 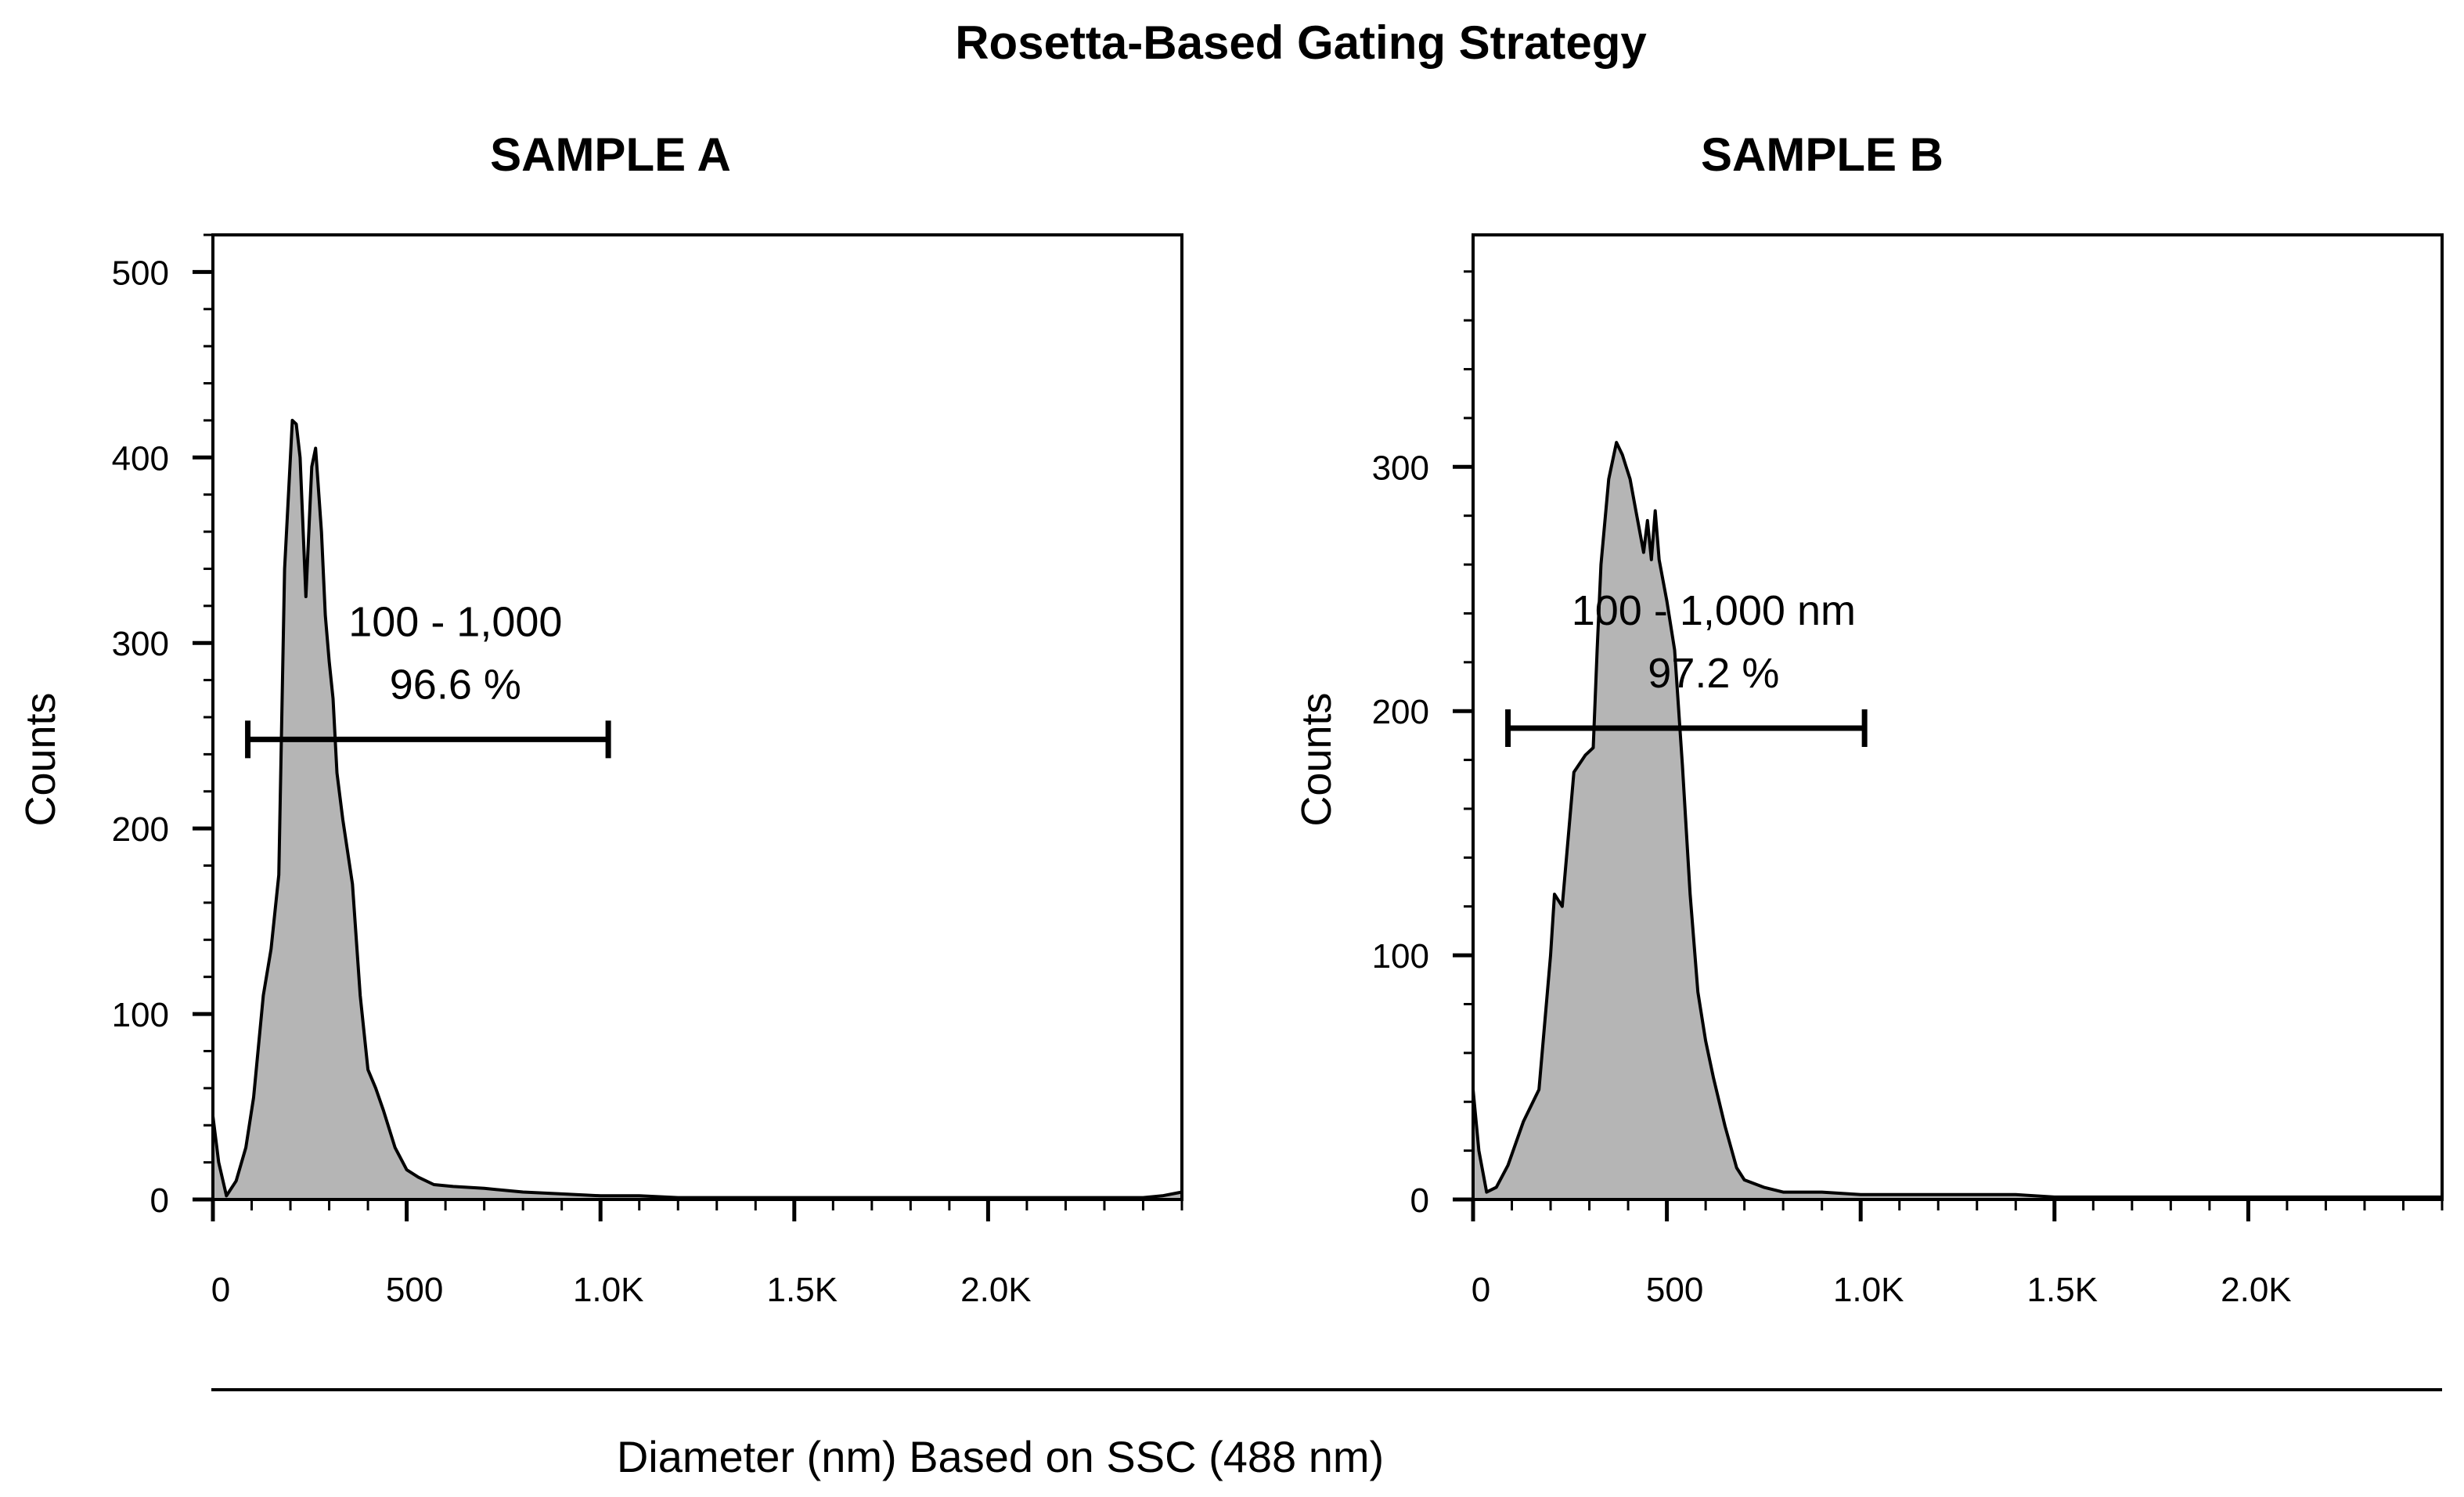 What do you see at coordinates (1317, 759) in the screenshot?
I see `y-axis-label-sample-b: Counts` at bounding box center [1317, 759].